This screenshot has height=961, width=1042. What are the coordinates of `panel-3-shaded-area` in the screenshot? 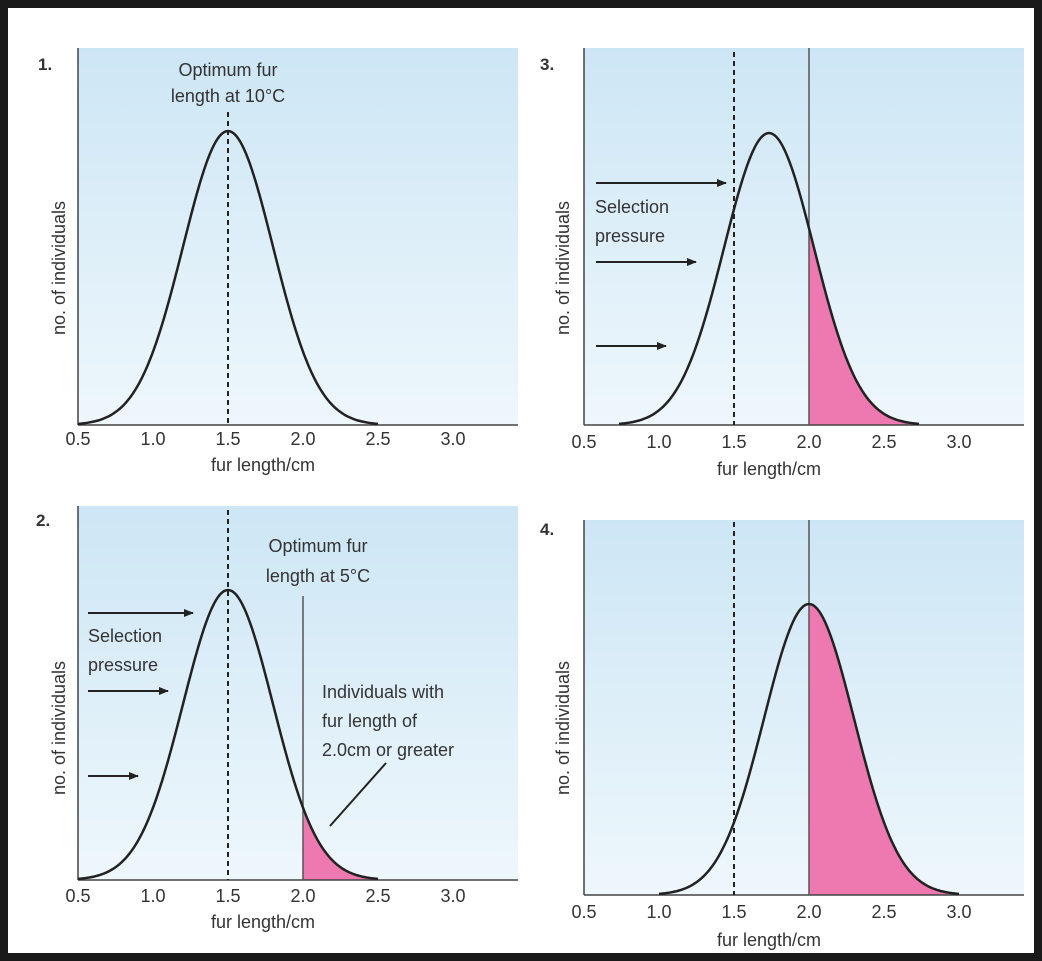 It's located at (864, 326).